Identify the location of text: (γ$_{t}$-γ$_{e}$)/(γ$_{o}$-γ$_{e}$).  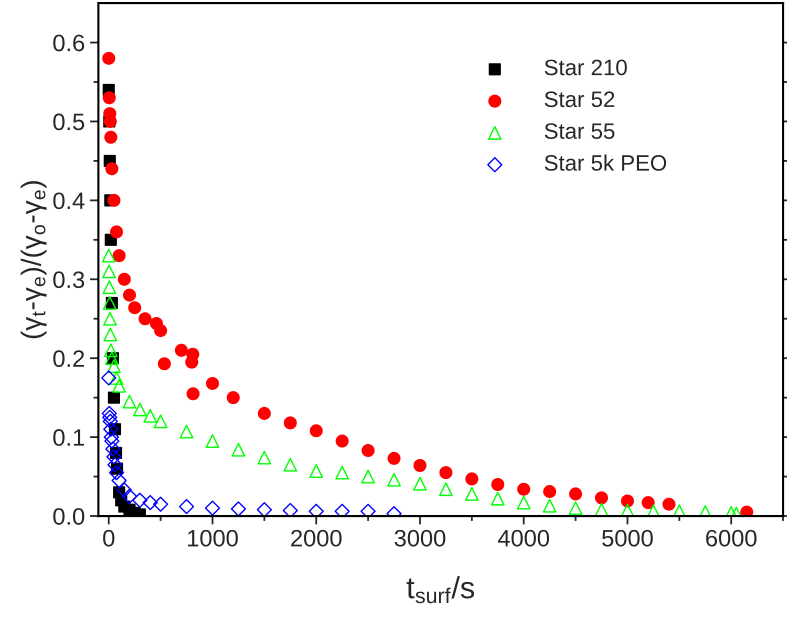
(33, 259).